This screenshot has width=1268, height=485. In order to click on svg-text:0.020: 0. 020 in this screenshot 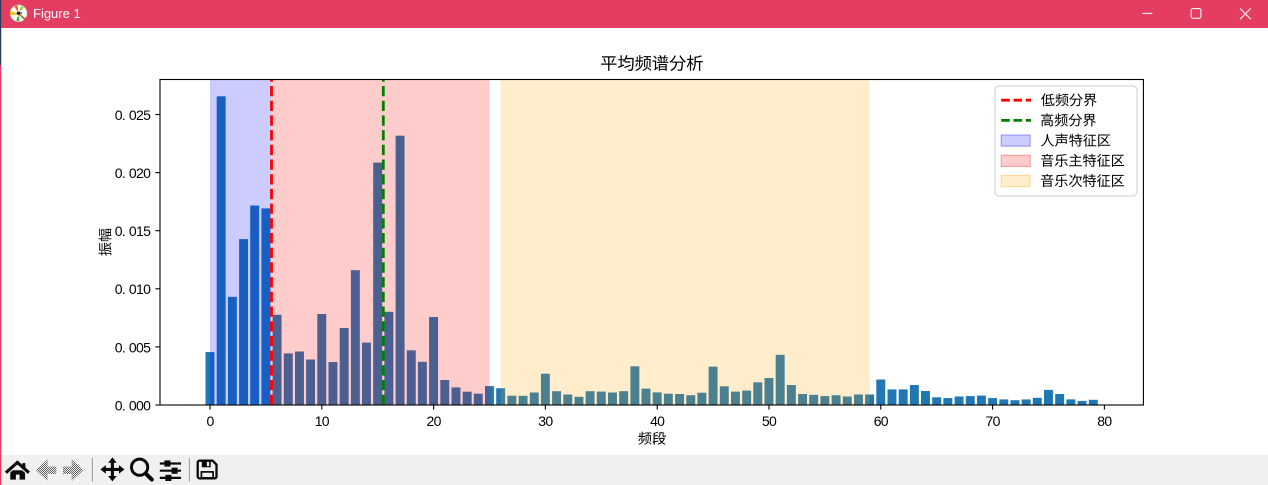, I will do `click(133, 173)`.